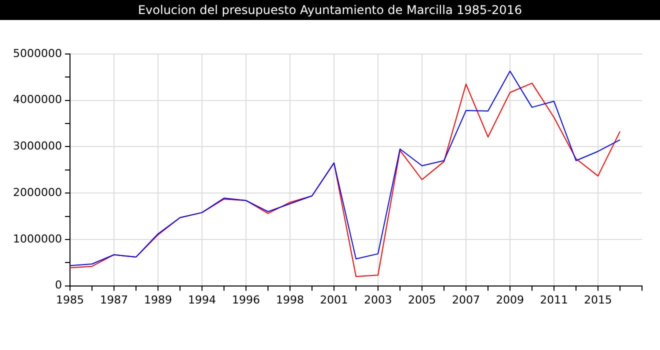  I want to click on x-tick-label: 2005, so click(422, 299).